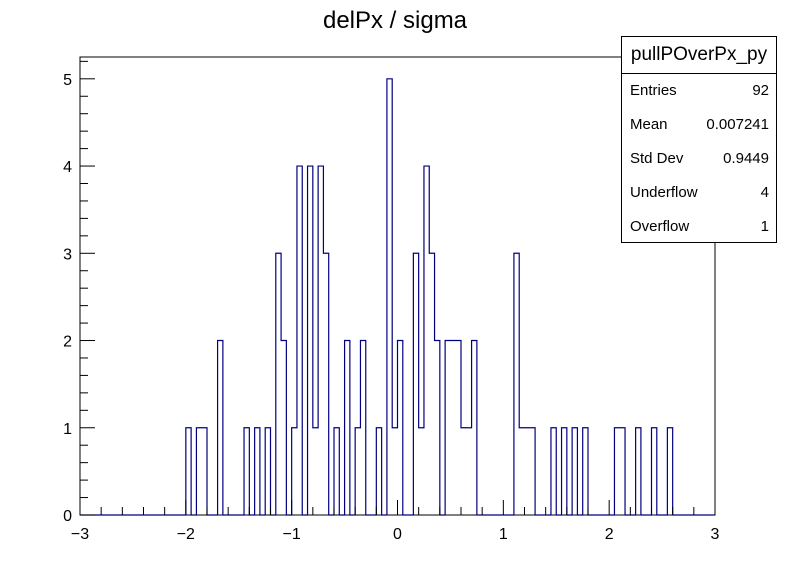  Describe the element at coordinates (699, 194) in the screenshot. I see `stats-row-underflow: Underflow 4` at that location.